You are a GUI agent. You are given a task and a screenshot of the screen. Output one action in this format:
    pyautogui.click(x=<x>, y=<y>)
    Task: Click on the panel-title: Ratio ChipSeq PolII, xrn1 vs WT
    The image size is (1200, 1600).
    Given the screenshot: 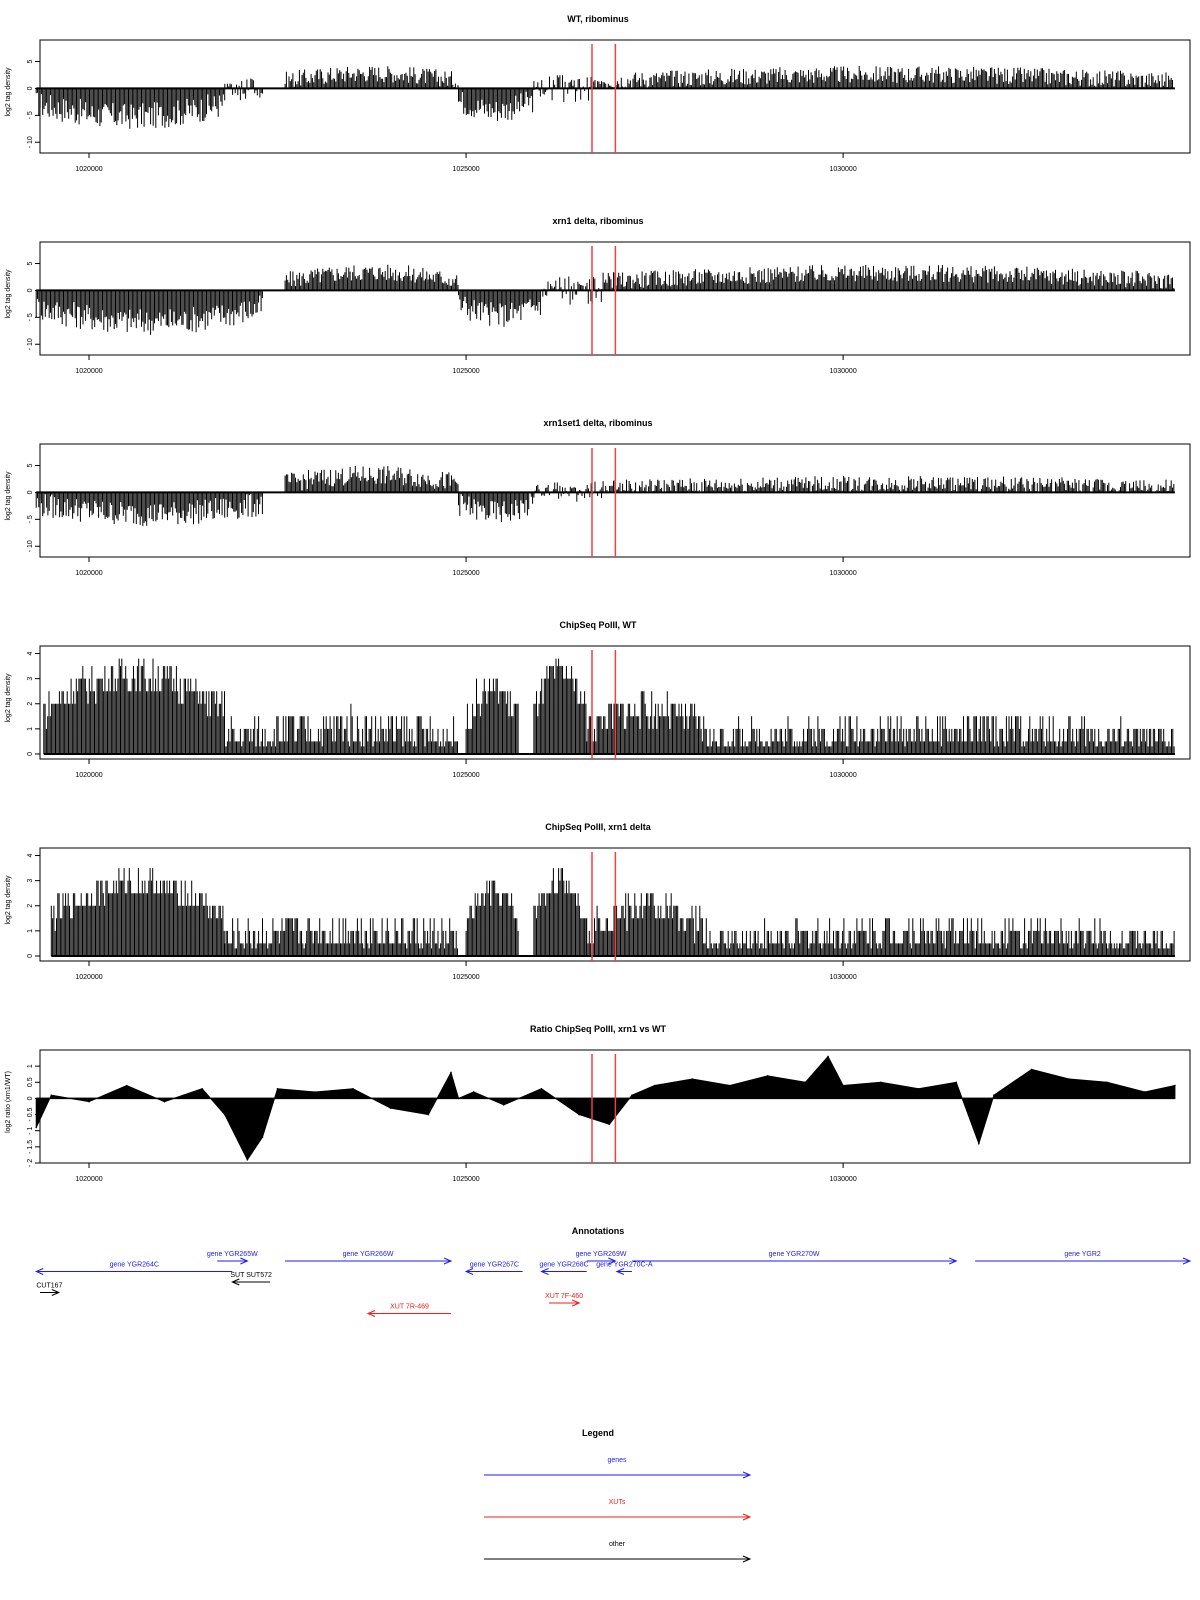 What is the action you would take?
    pyautogui.click(x=598, y=1029)
    